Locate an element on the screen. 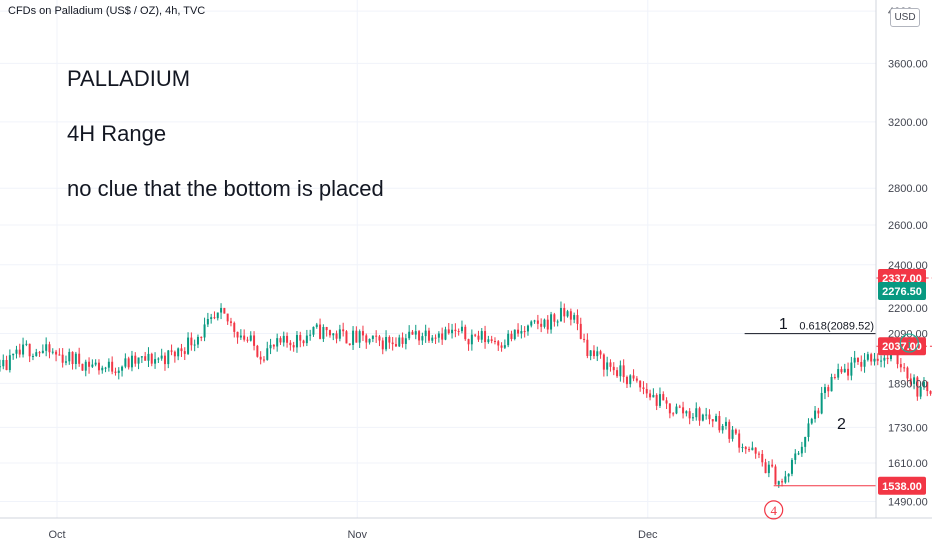 This screenshot has height=550, width=932. y-tick-label: 3600.00 is located at coordinates (908, 64).